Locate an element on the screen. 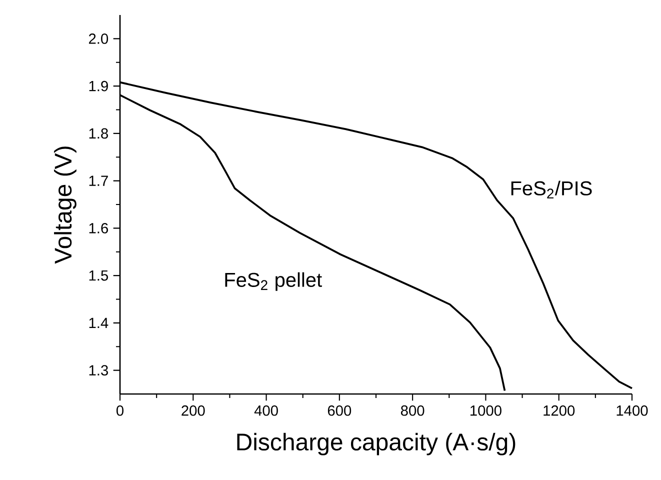 The height and width of the screenshot is (480, 661). y-tick-label: 1.3 is located at coordinates (98, 370).